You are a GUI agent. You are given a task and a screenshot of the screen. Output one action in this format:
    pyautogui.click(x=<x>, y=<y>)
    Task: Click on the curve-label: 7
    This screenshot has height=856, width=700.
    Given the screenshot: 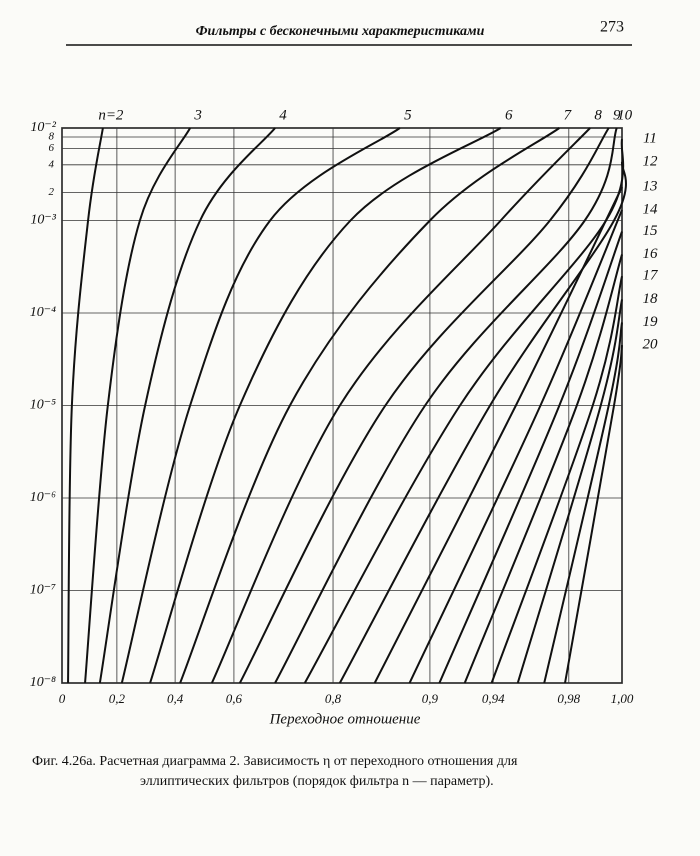 What is the action you would take?
    pyautogui.click(x=568, y=115)
    